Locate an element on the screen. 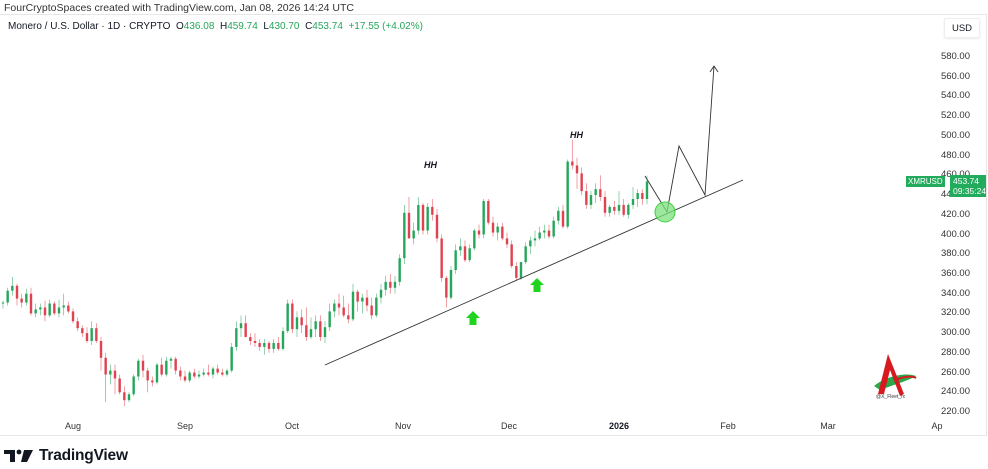  hh-label-2: HH is located at coordinates (576, 135).